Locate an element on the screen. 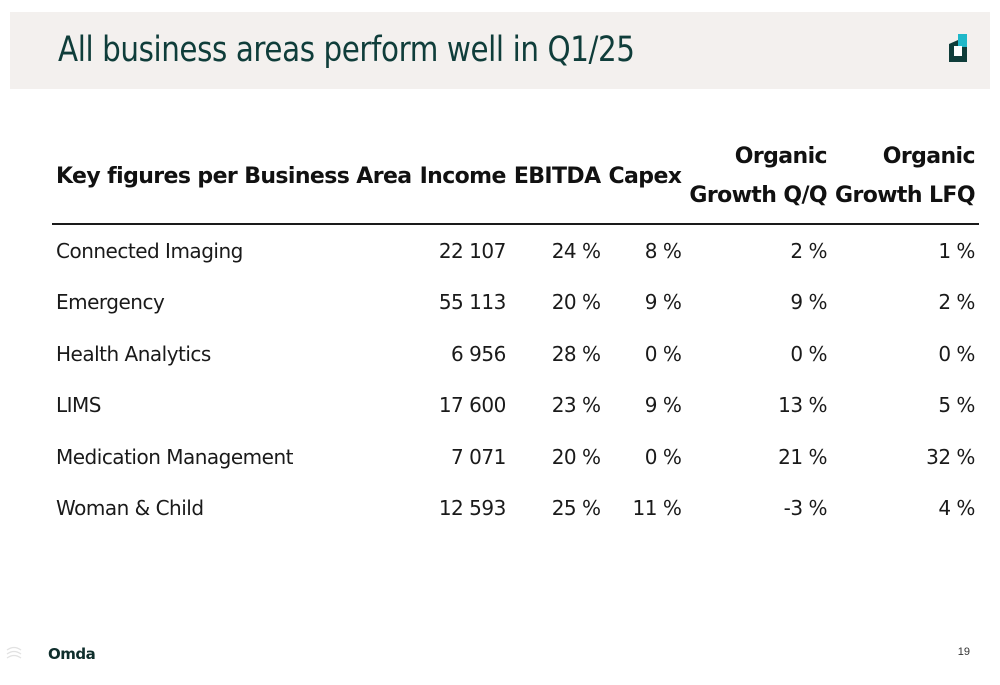  cell-growth-lfq: 2 % is located at coordinates (956, 302).